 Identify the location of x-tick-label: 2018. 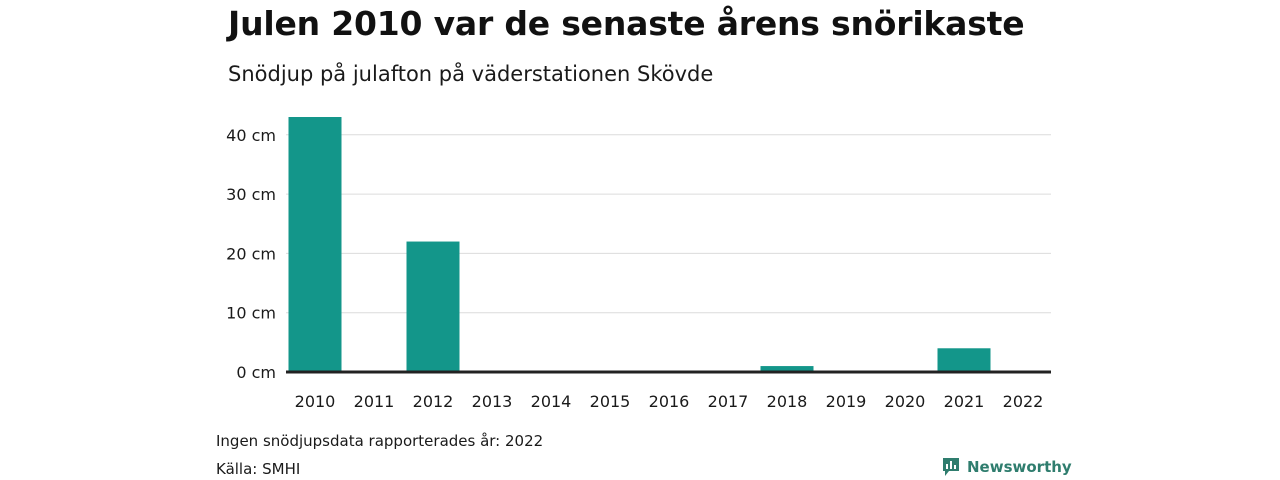
(787, 401).